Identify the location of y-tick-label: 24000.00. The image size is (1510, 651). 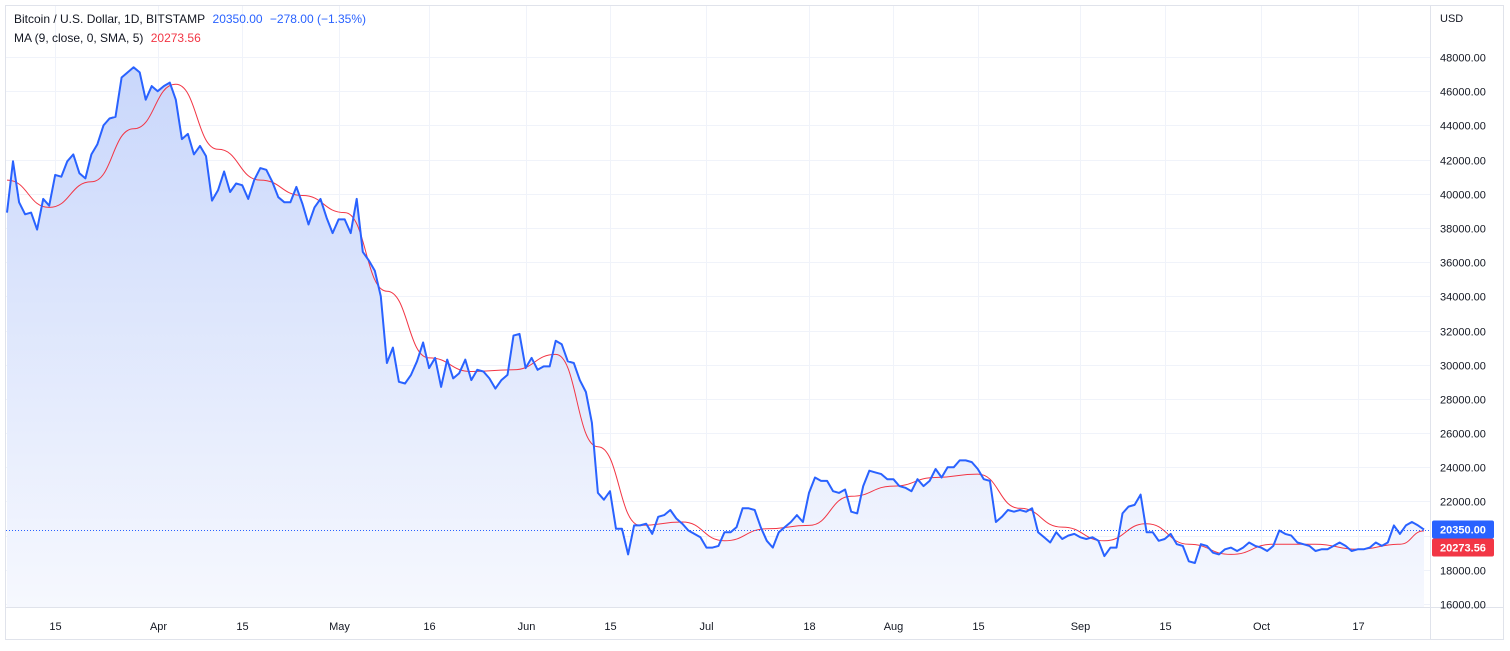
(1463, 469).